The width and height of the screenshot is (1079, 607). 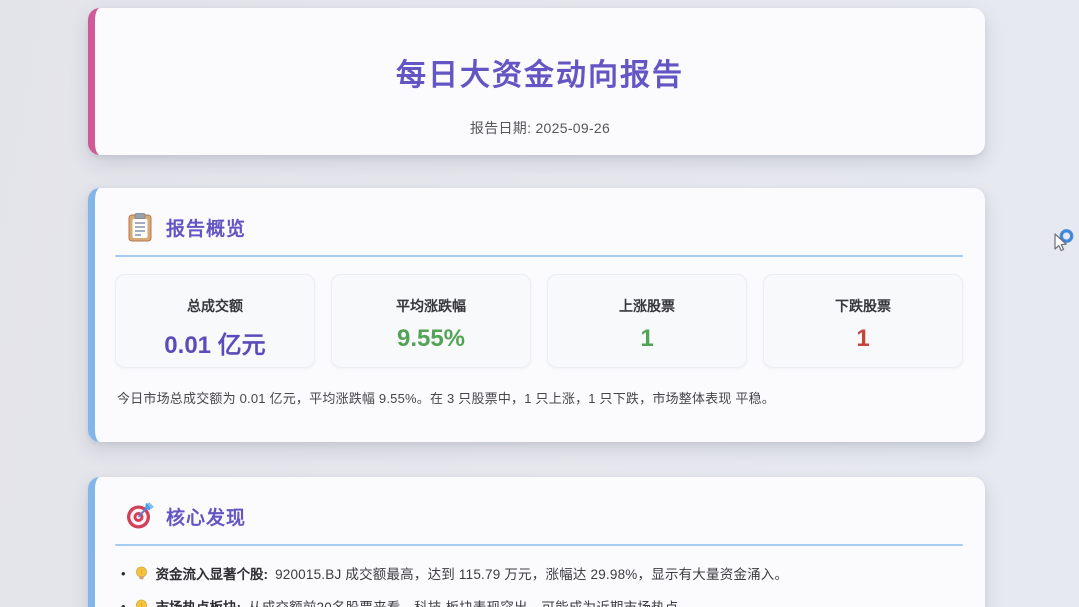 I want to click on stat-label: 上涨股票, so click(x=647, y=306).